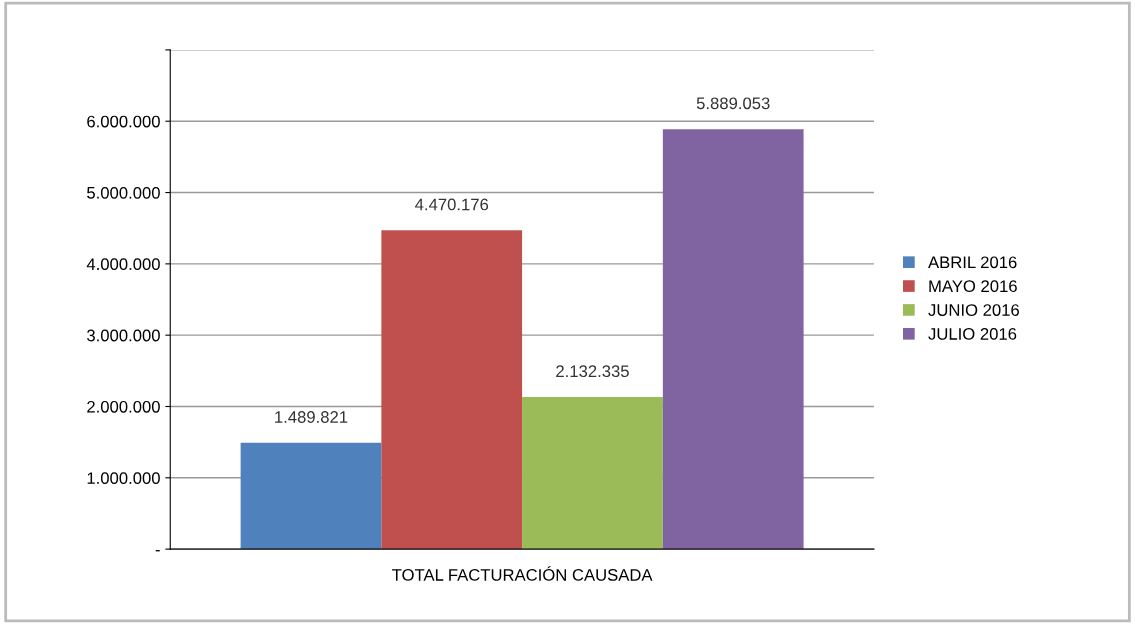  I want to click on x-tick-label: TOTAL FACTURACIÓN CAUSADA, so click(522, 573).